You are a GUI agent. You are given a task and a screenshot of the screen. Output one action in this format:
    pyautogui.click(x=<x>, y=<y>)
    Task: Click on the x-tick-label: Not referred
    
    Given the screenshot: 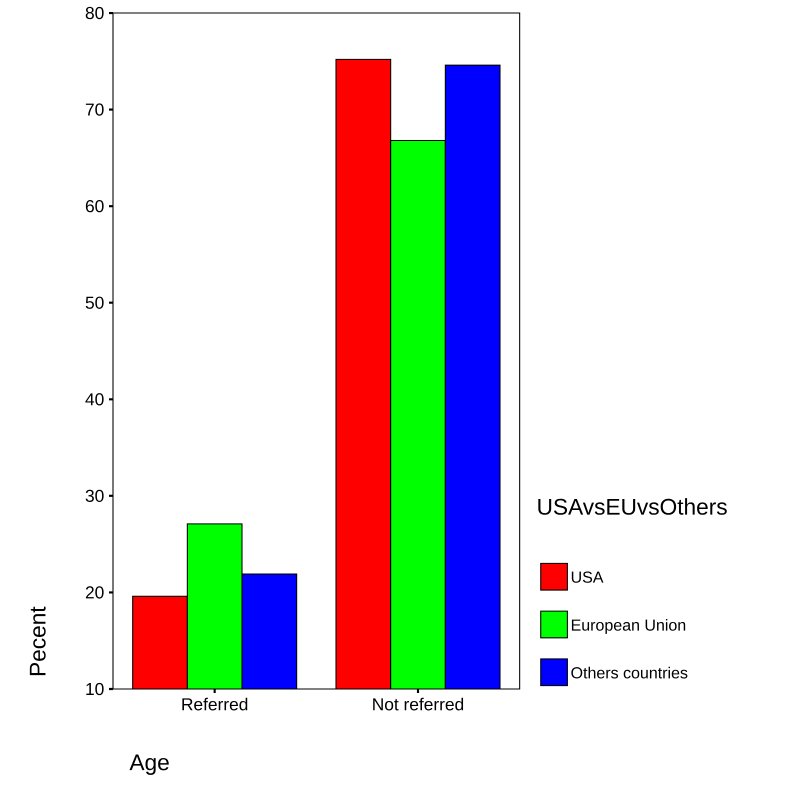 What is the action you would take?
    pyautogui.click(x=418, y=704)
    